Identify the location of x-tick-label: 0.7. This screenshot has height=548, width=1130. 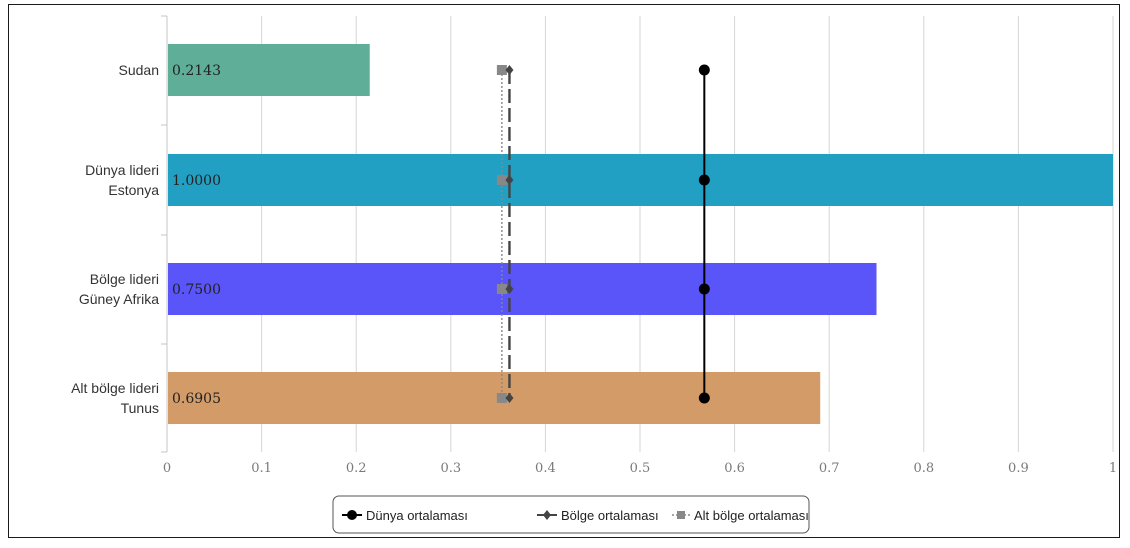
(829, 468).